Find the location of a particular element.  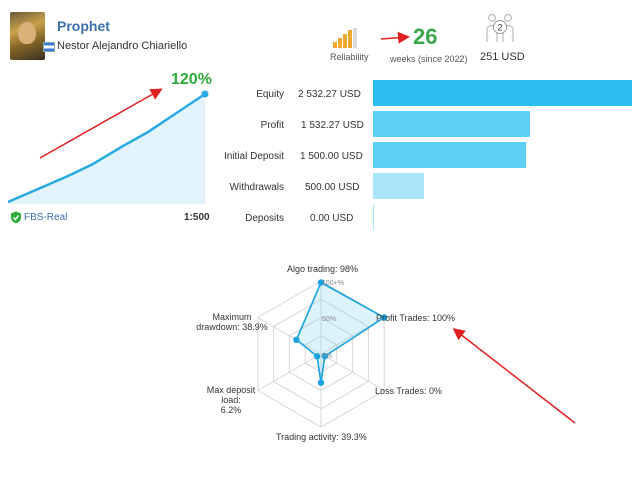

max-drawdown-line2: drawdown: 38.9% is located at coordinates (232, 327).